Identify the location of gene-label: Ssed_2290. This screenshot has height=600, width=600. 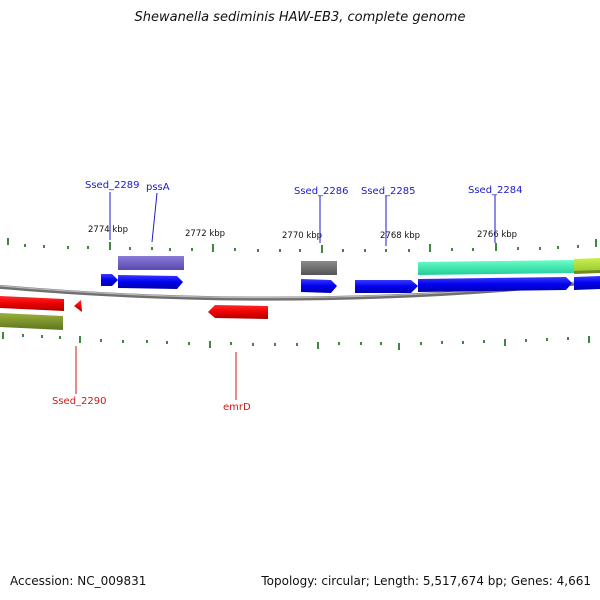
(79, 401).